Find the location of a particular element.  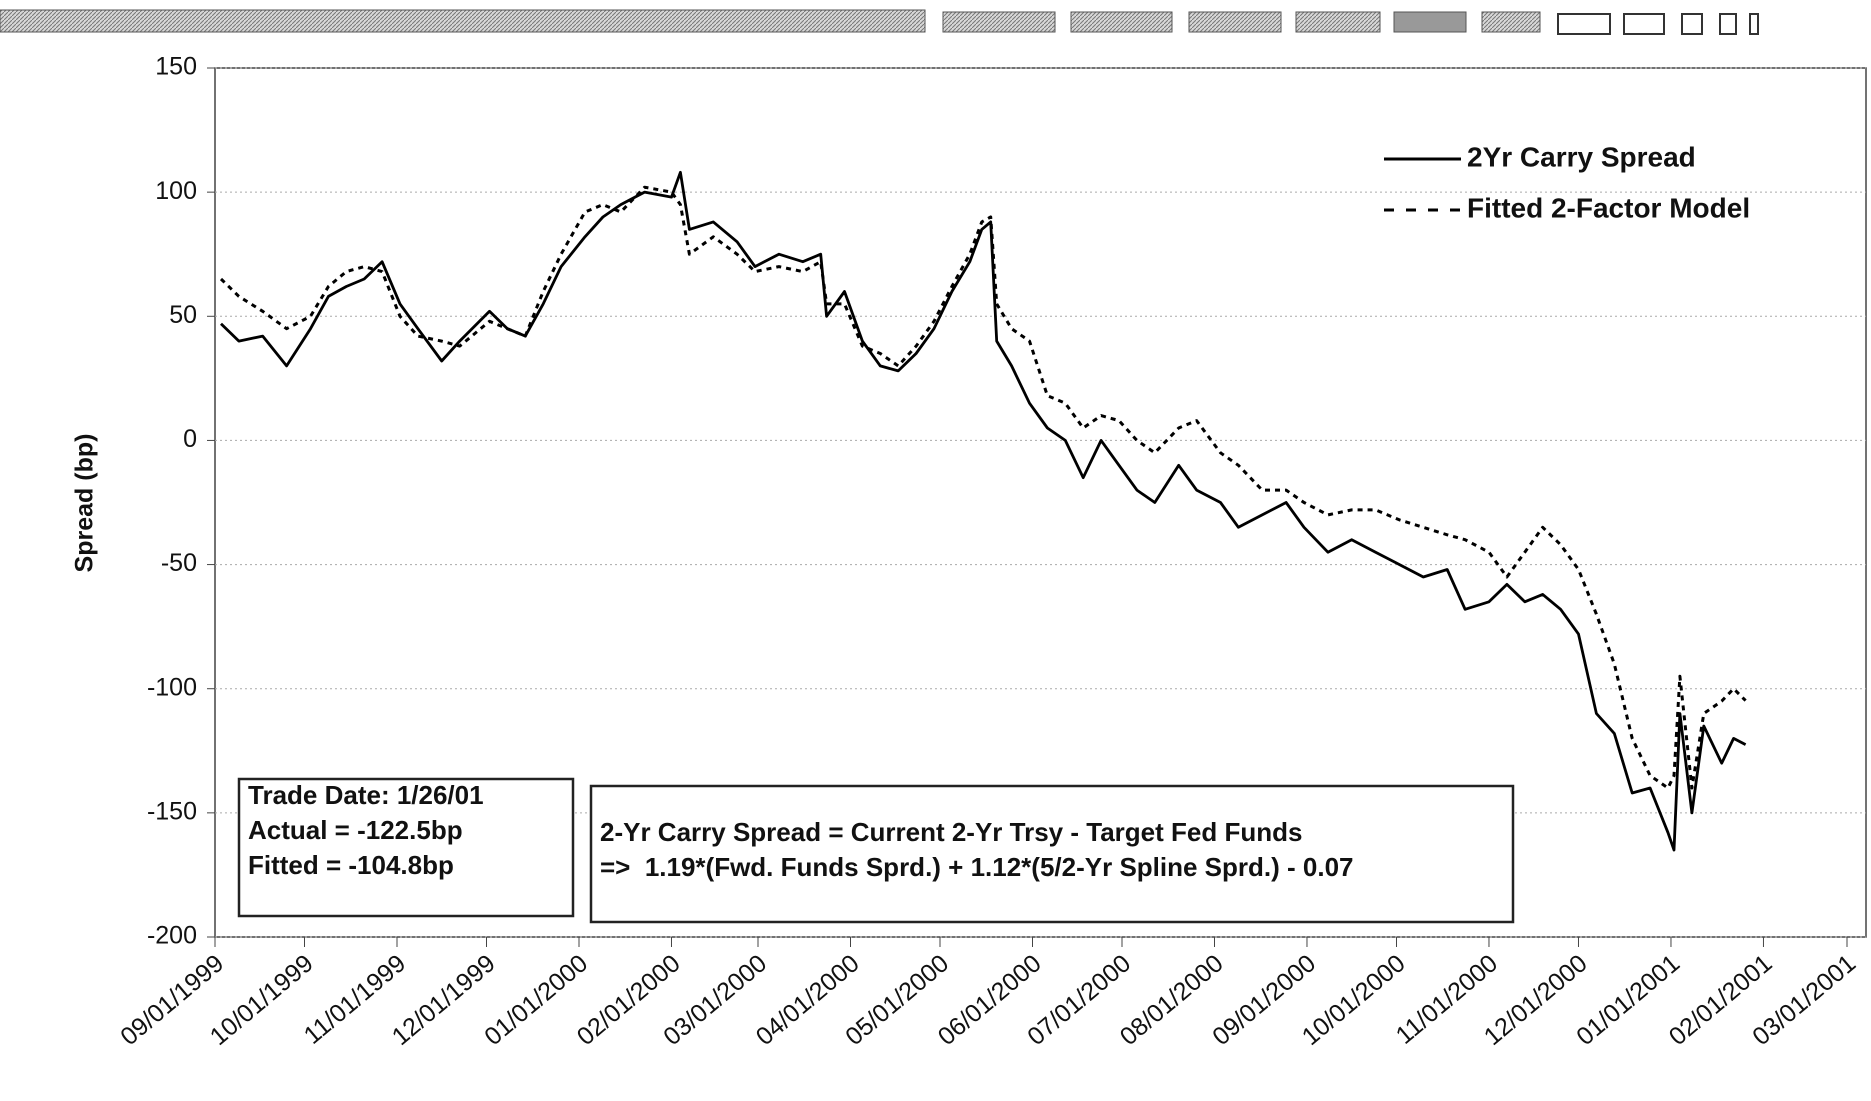

scan-toolbar is located at coordinates (879, 22).